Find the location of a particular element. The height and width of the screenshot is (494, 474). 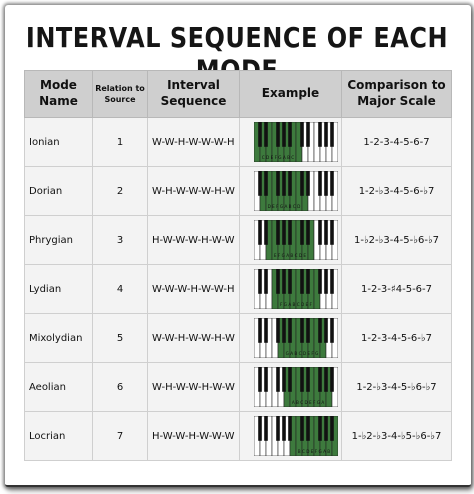

example-cell: F G A B C D E F is located at coordinates (290, 289).